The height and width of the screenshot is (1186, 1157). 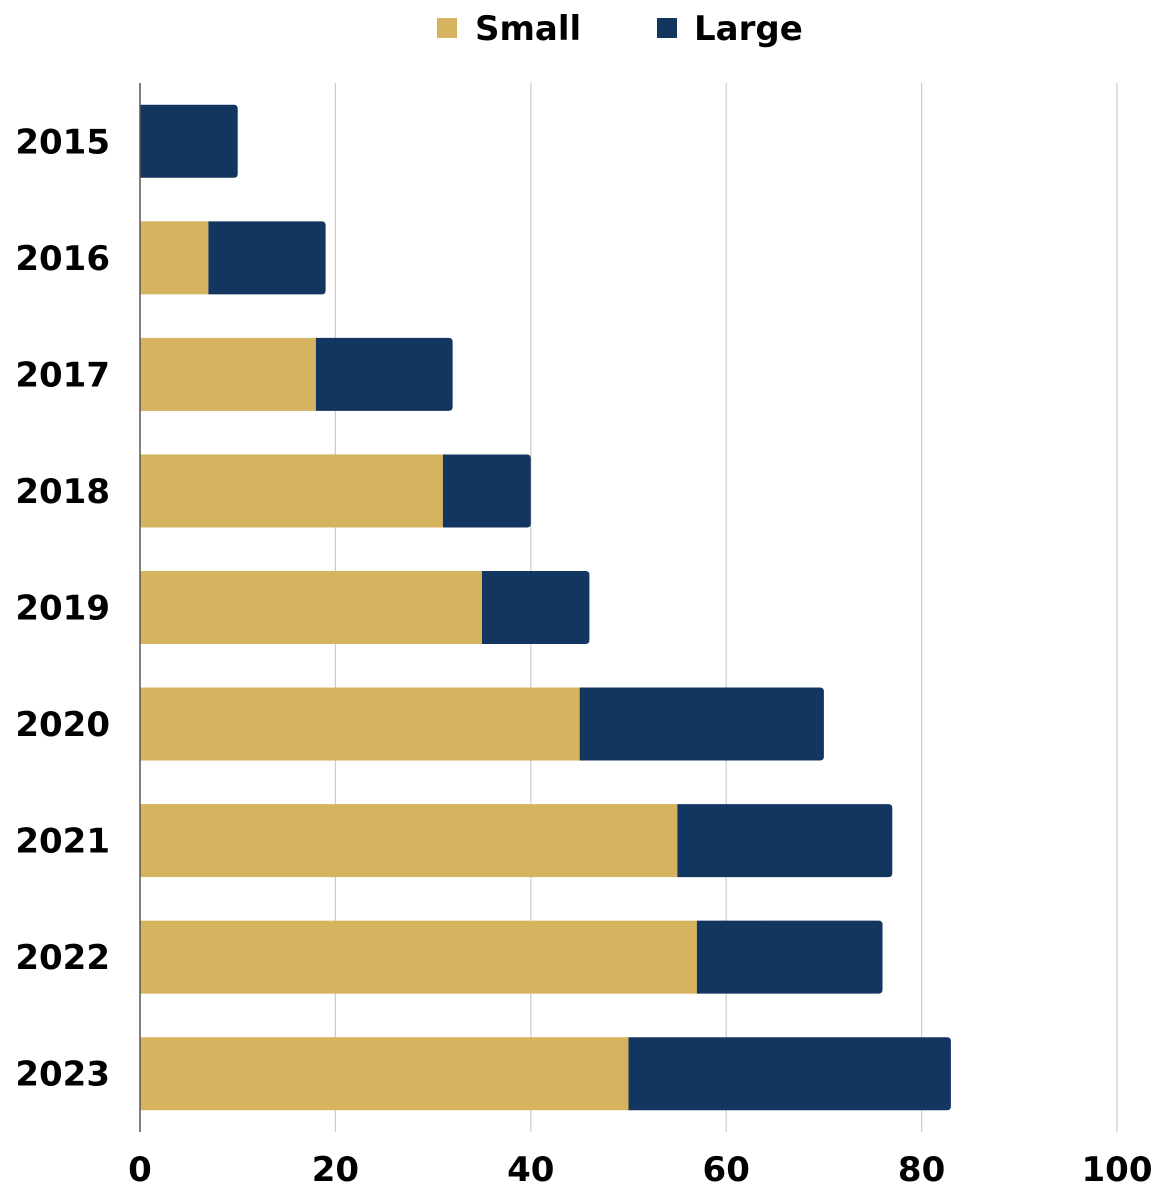 I want to click on bar-large-2019, so click(x=535, y=607).